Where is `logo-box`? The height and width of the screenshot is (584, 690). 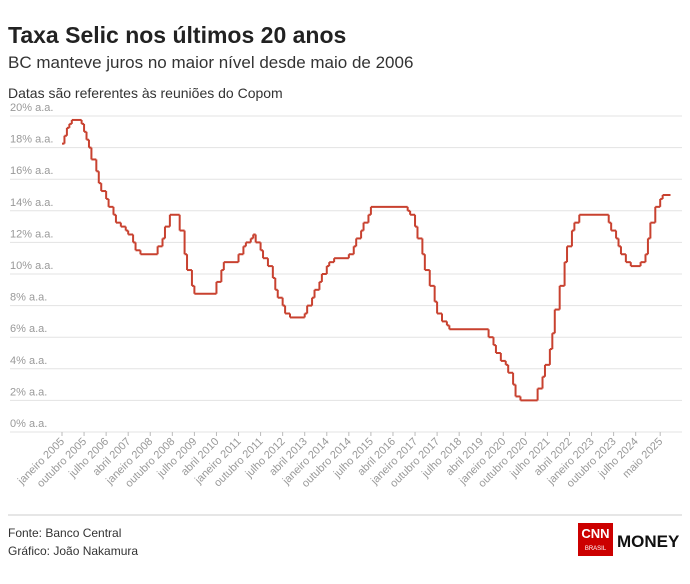 logo-box is located at coordinates (595, 539).